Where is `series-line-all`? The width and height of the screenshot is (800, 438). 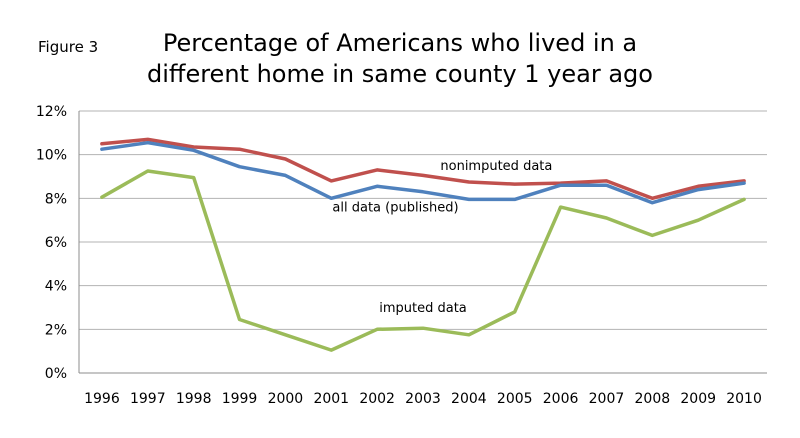 series-line-all is located at coordinates (423, 172).